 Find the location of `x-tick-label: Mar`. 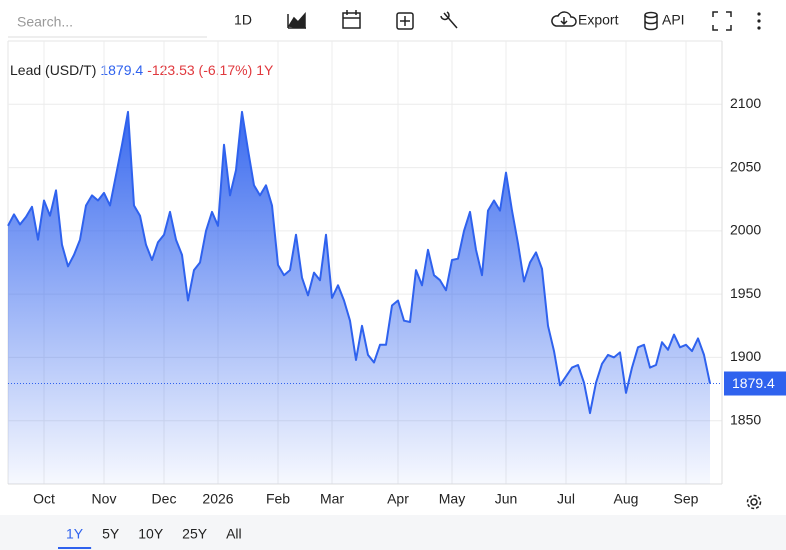

x-tick-label: Mar is located at coordinates (332, 499).